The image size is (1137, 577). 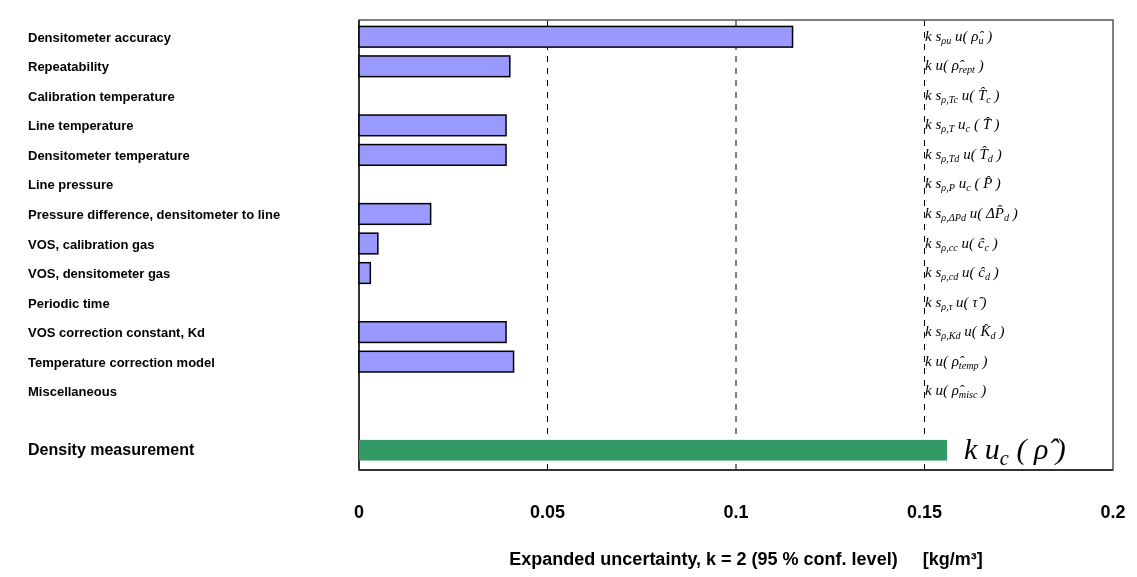 I want to click on annotation: k s$_{ρ,Tc}$ u( T̂$_{c}$ ), so click(x=962, y=95).